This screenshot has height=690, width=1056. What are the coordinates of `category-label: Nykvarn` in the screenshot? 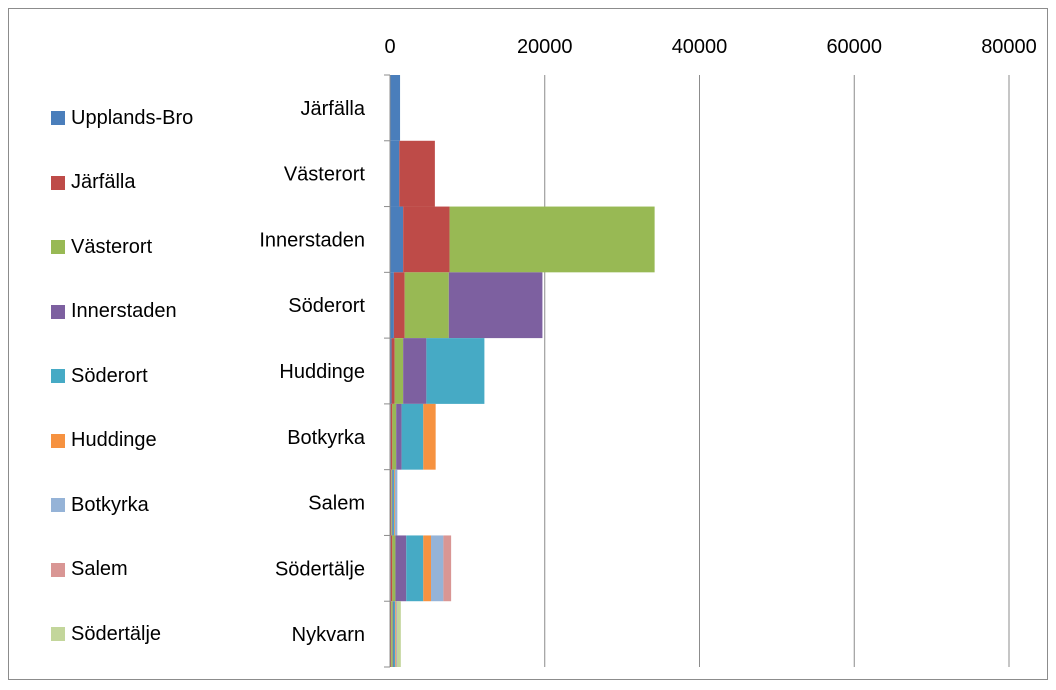 It's located at (328, 635).